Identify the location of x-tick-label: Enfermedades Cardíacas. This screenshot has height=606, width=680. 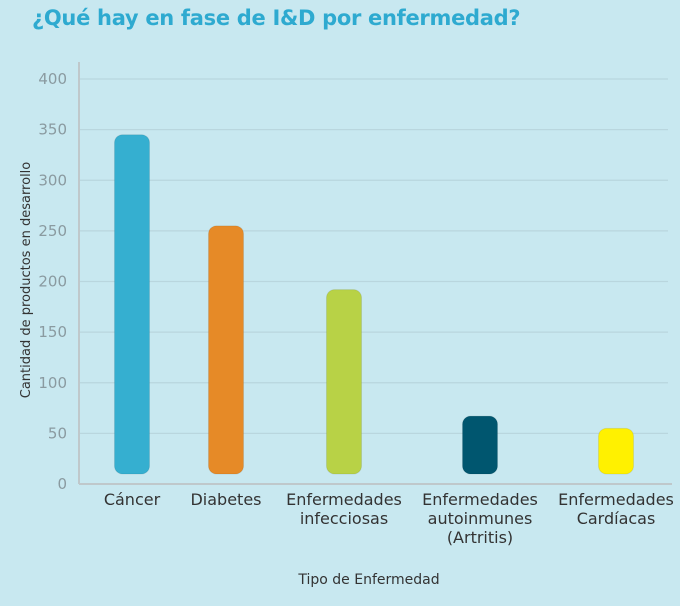
(616, 509).